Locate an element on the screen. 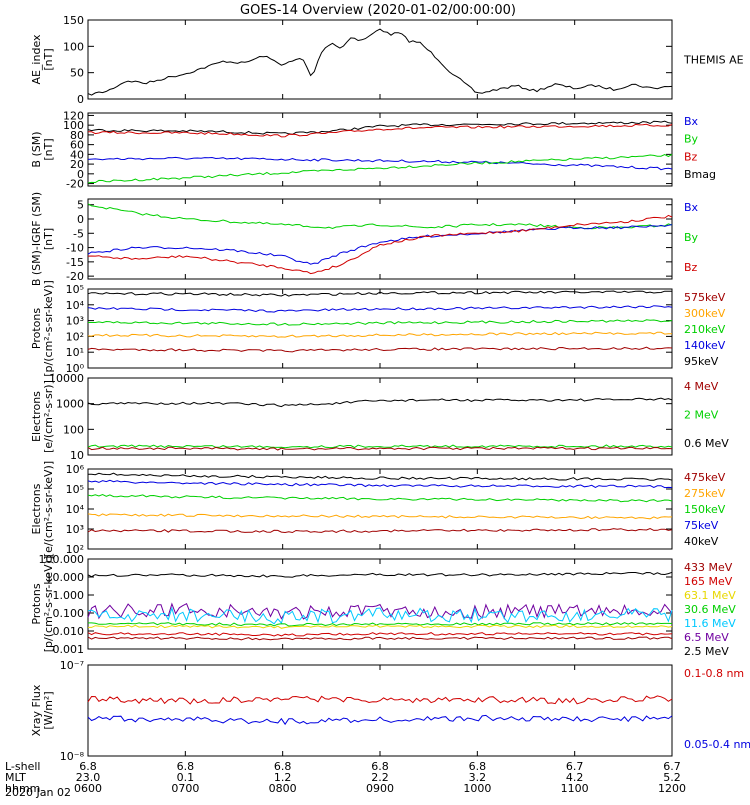 The width and height of the screenshot is (750, 805). series-line-30-6-mev is located at coordinates (380, 624).